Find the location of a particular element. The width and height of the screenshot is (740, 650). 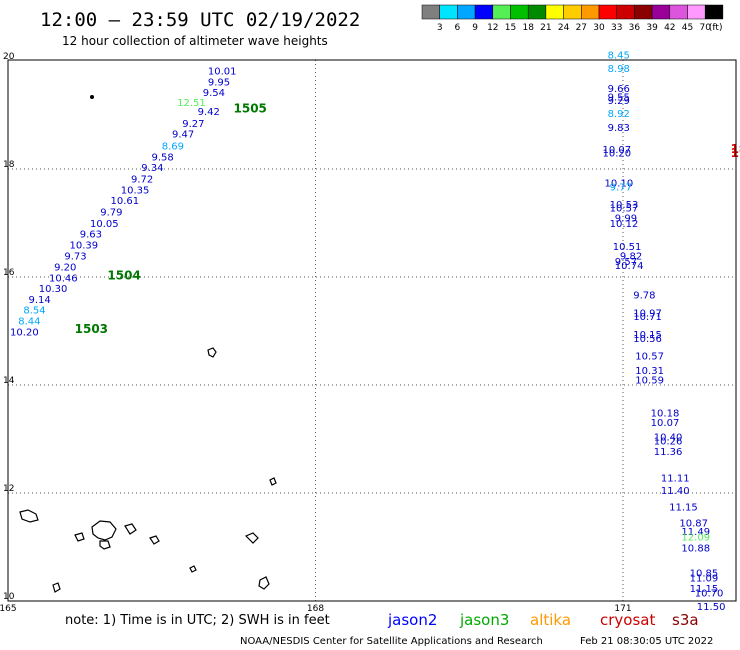

legend-label: 24 is located at coordinates (564, 28).